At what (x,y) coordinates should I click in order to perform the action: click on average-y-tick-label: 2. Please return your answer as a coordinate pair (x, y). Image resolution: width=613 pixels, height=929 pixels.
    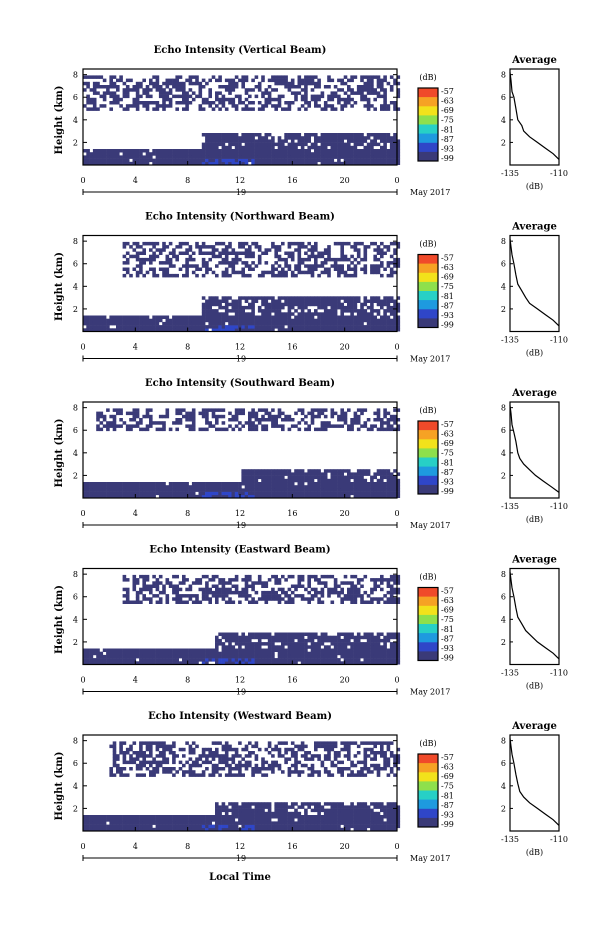
    Looking at the image, I should click on (503, 642).